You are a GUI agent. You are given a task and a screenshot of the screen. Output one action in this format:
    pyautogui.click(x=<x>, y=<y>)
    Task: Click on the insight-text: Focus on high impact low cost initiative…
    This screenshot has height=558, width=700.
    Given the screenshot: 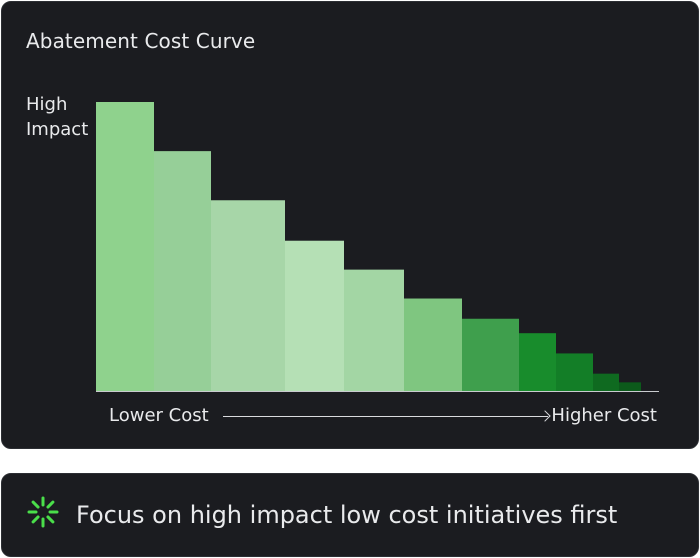 What is the action you would take?
    pyautogui.click(x=347, y=515)
    